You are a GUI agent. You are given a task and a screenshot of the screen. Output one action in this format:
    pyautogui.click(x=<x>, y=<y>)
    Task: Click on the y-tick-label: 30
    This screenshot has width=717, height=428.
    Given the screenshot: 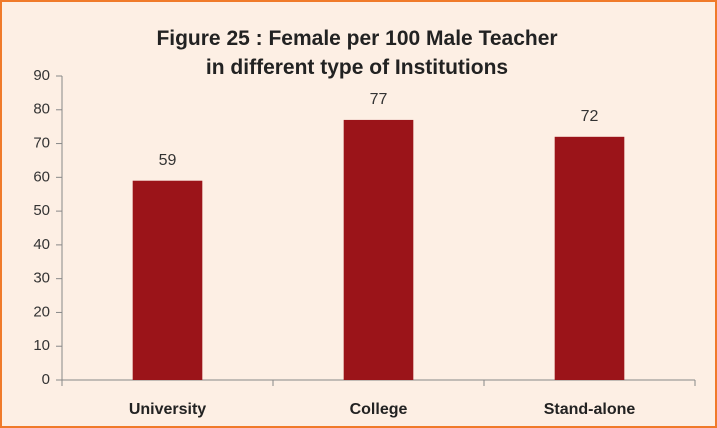 What is the action you would take?
    pyautogui.click(x=41, y=278)
    